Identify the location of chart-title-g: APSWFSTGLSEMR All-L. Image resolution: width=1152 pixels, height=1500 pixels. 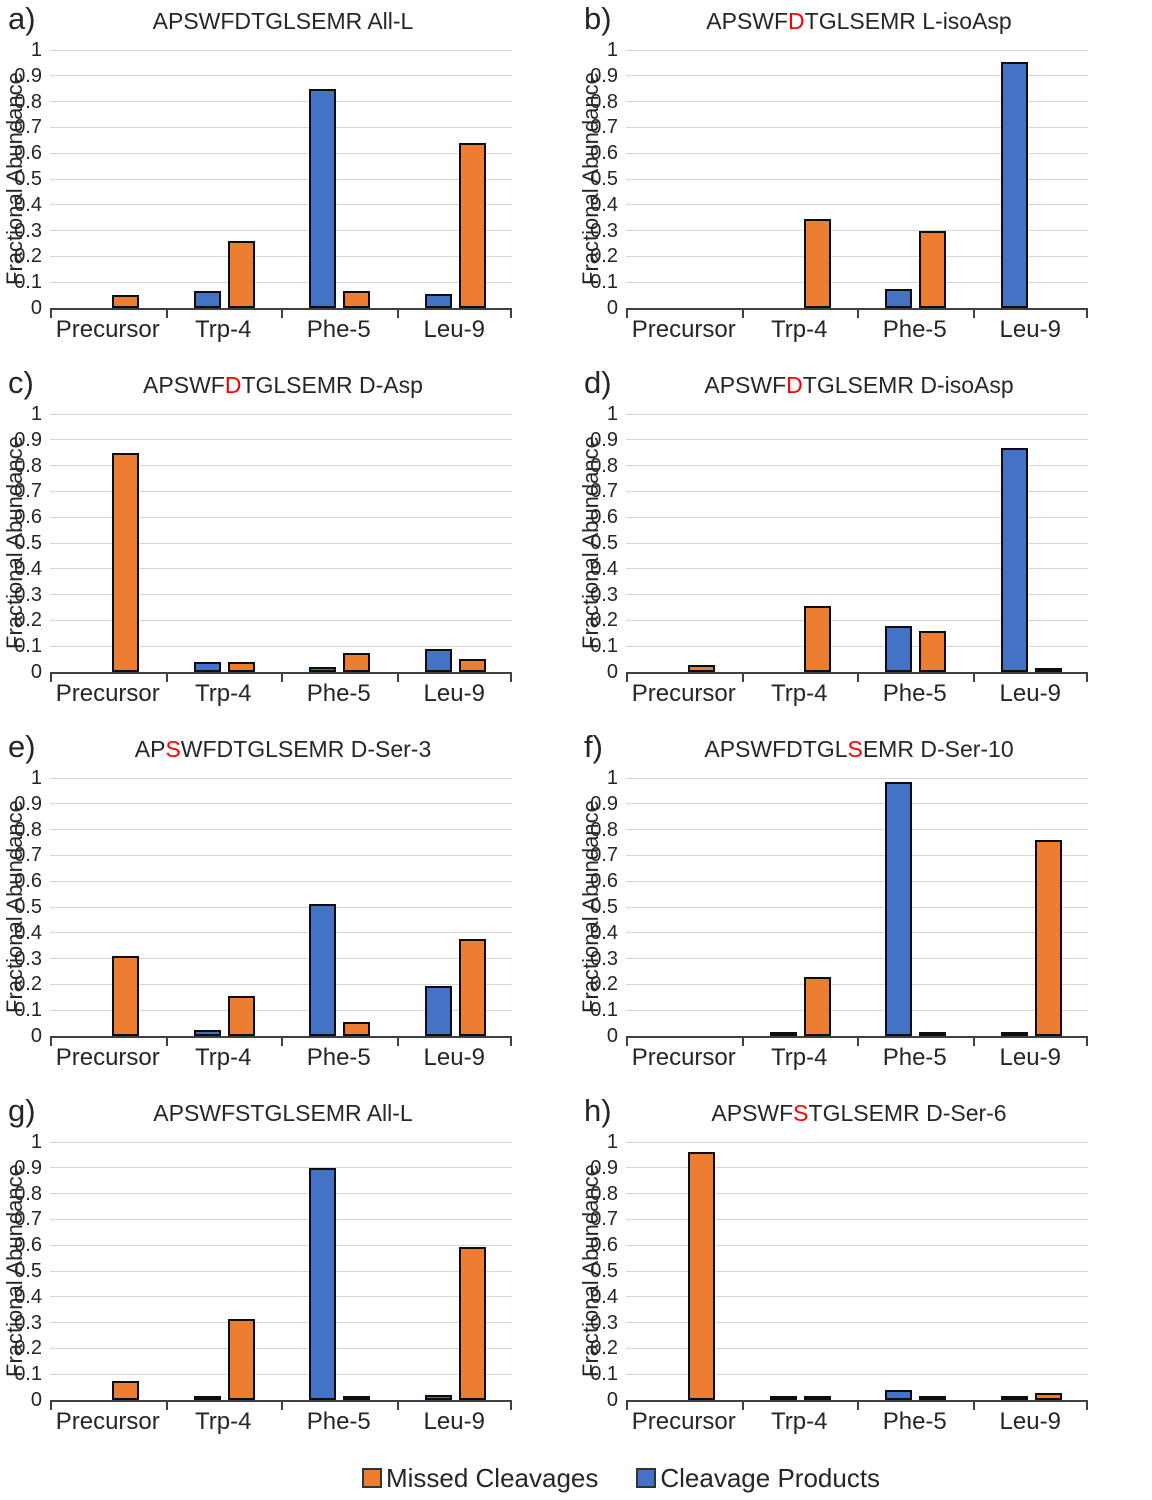
(283, 1113).